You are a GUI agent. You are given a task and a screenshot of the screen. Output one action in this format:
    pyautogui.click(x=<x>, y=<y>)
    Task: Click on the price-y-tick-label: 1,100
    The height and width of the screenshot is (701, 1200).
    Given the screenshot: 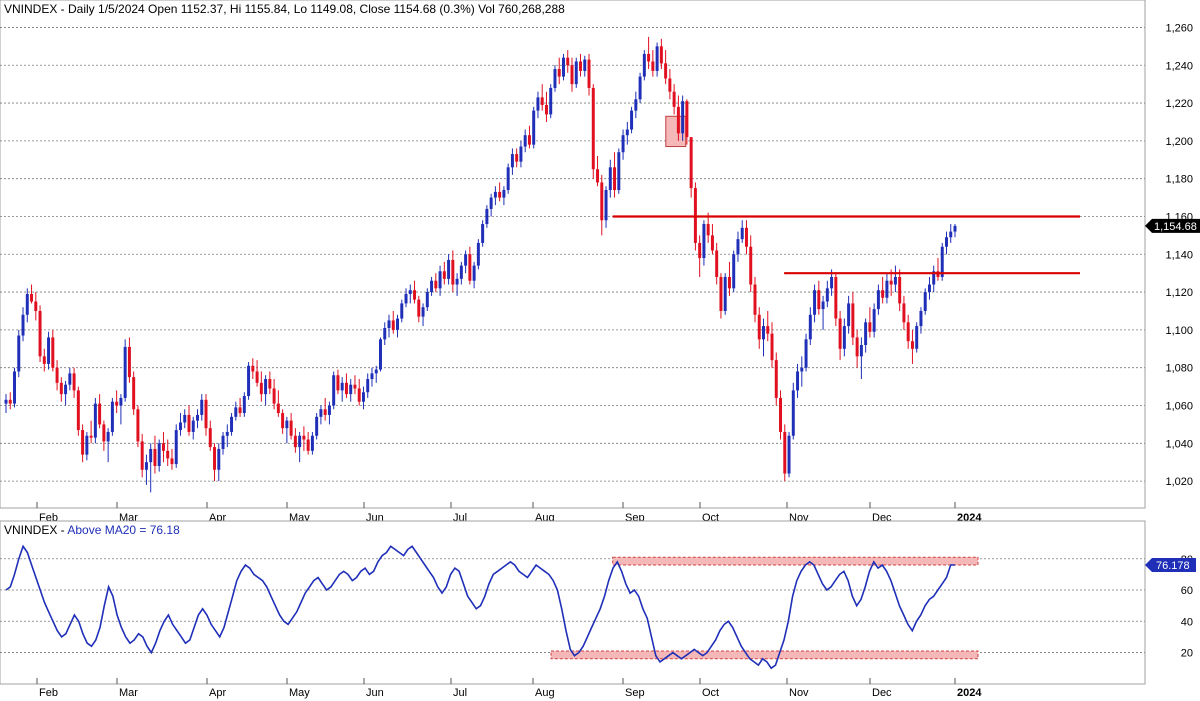 What is the action you would take?
    pyautogui.click(x=1179, y=331)
    